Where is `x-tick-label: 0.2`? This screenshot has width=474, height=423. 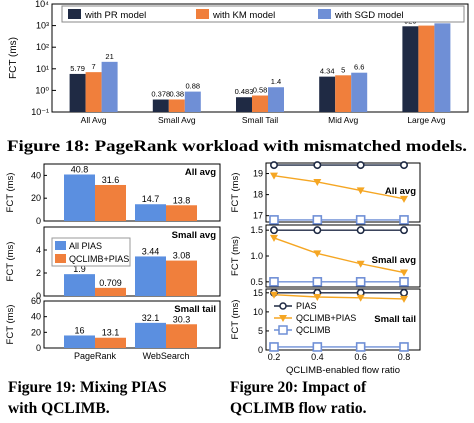 x-tick-label: 0.2 is located at coordinates (274, 357).